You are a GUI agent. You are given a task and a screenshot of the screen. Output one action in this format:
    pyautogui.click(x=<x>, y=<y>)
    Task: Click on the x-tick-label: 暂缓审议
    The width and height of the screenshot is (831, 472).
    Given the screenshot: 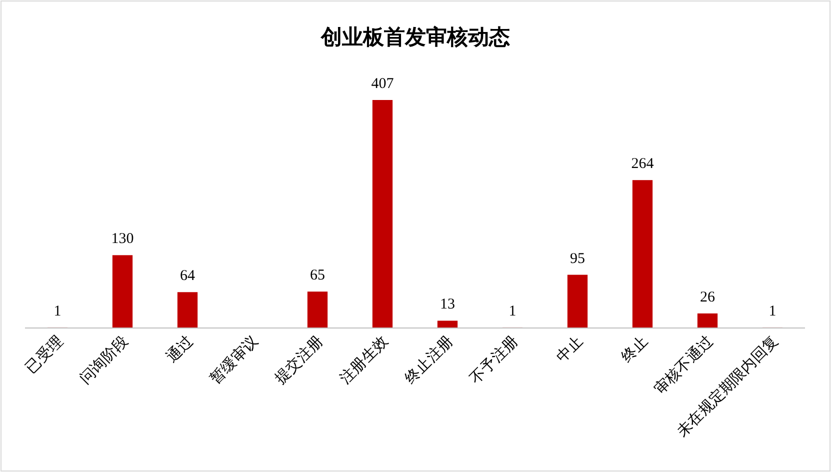 What is the action you would take?
    pyautogui.click(x=234, y=360)
    